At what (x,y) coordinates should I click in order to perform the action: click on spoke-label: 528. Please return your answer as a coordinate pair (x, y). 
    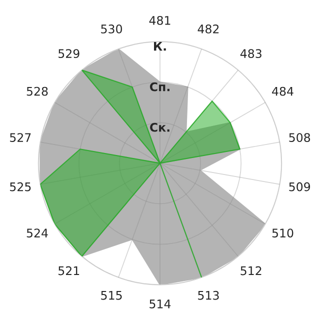
    Looking at the image, I should click on (37, 91).